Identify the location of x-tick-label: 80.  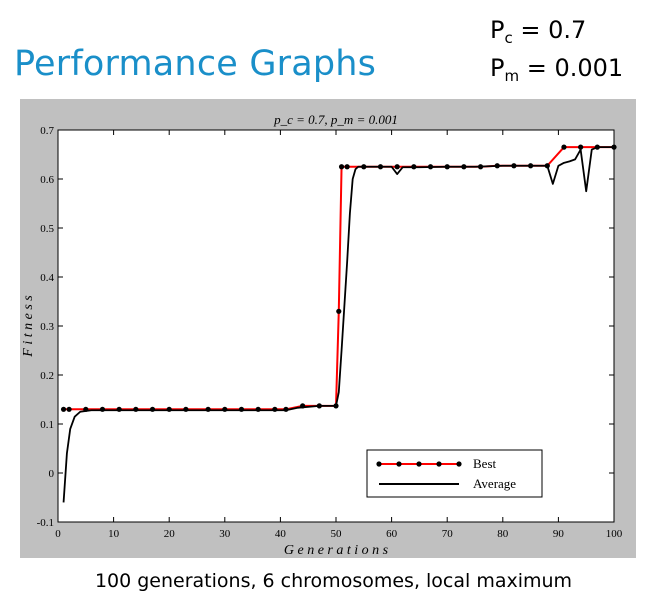
(503, 534).